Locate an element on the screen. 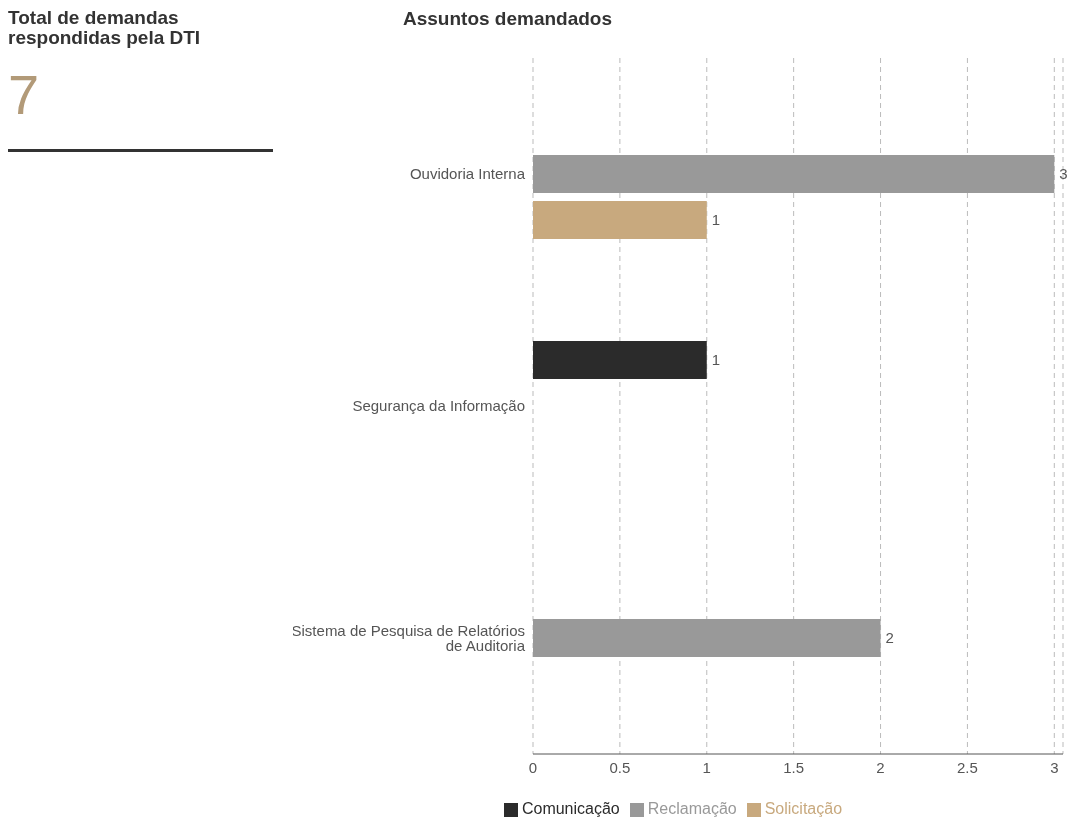 The width and height of the screenshot is (1086, 836). text: Total de demandas respondidas pela DTI is located at coordinates (105, 27).